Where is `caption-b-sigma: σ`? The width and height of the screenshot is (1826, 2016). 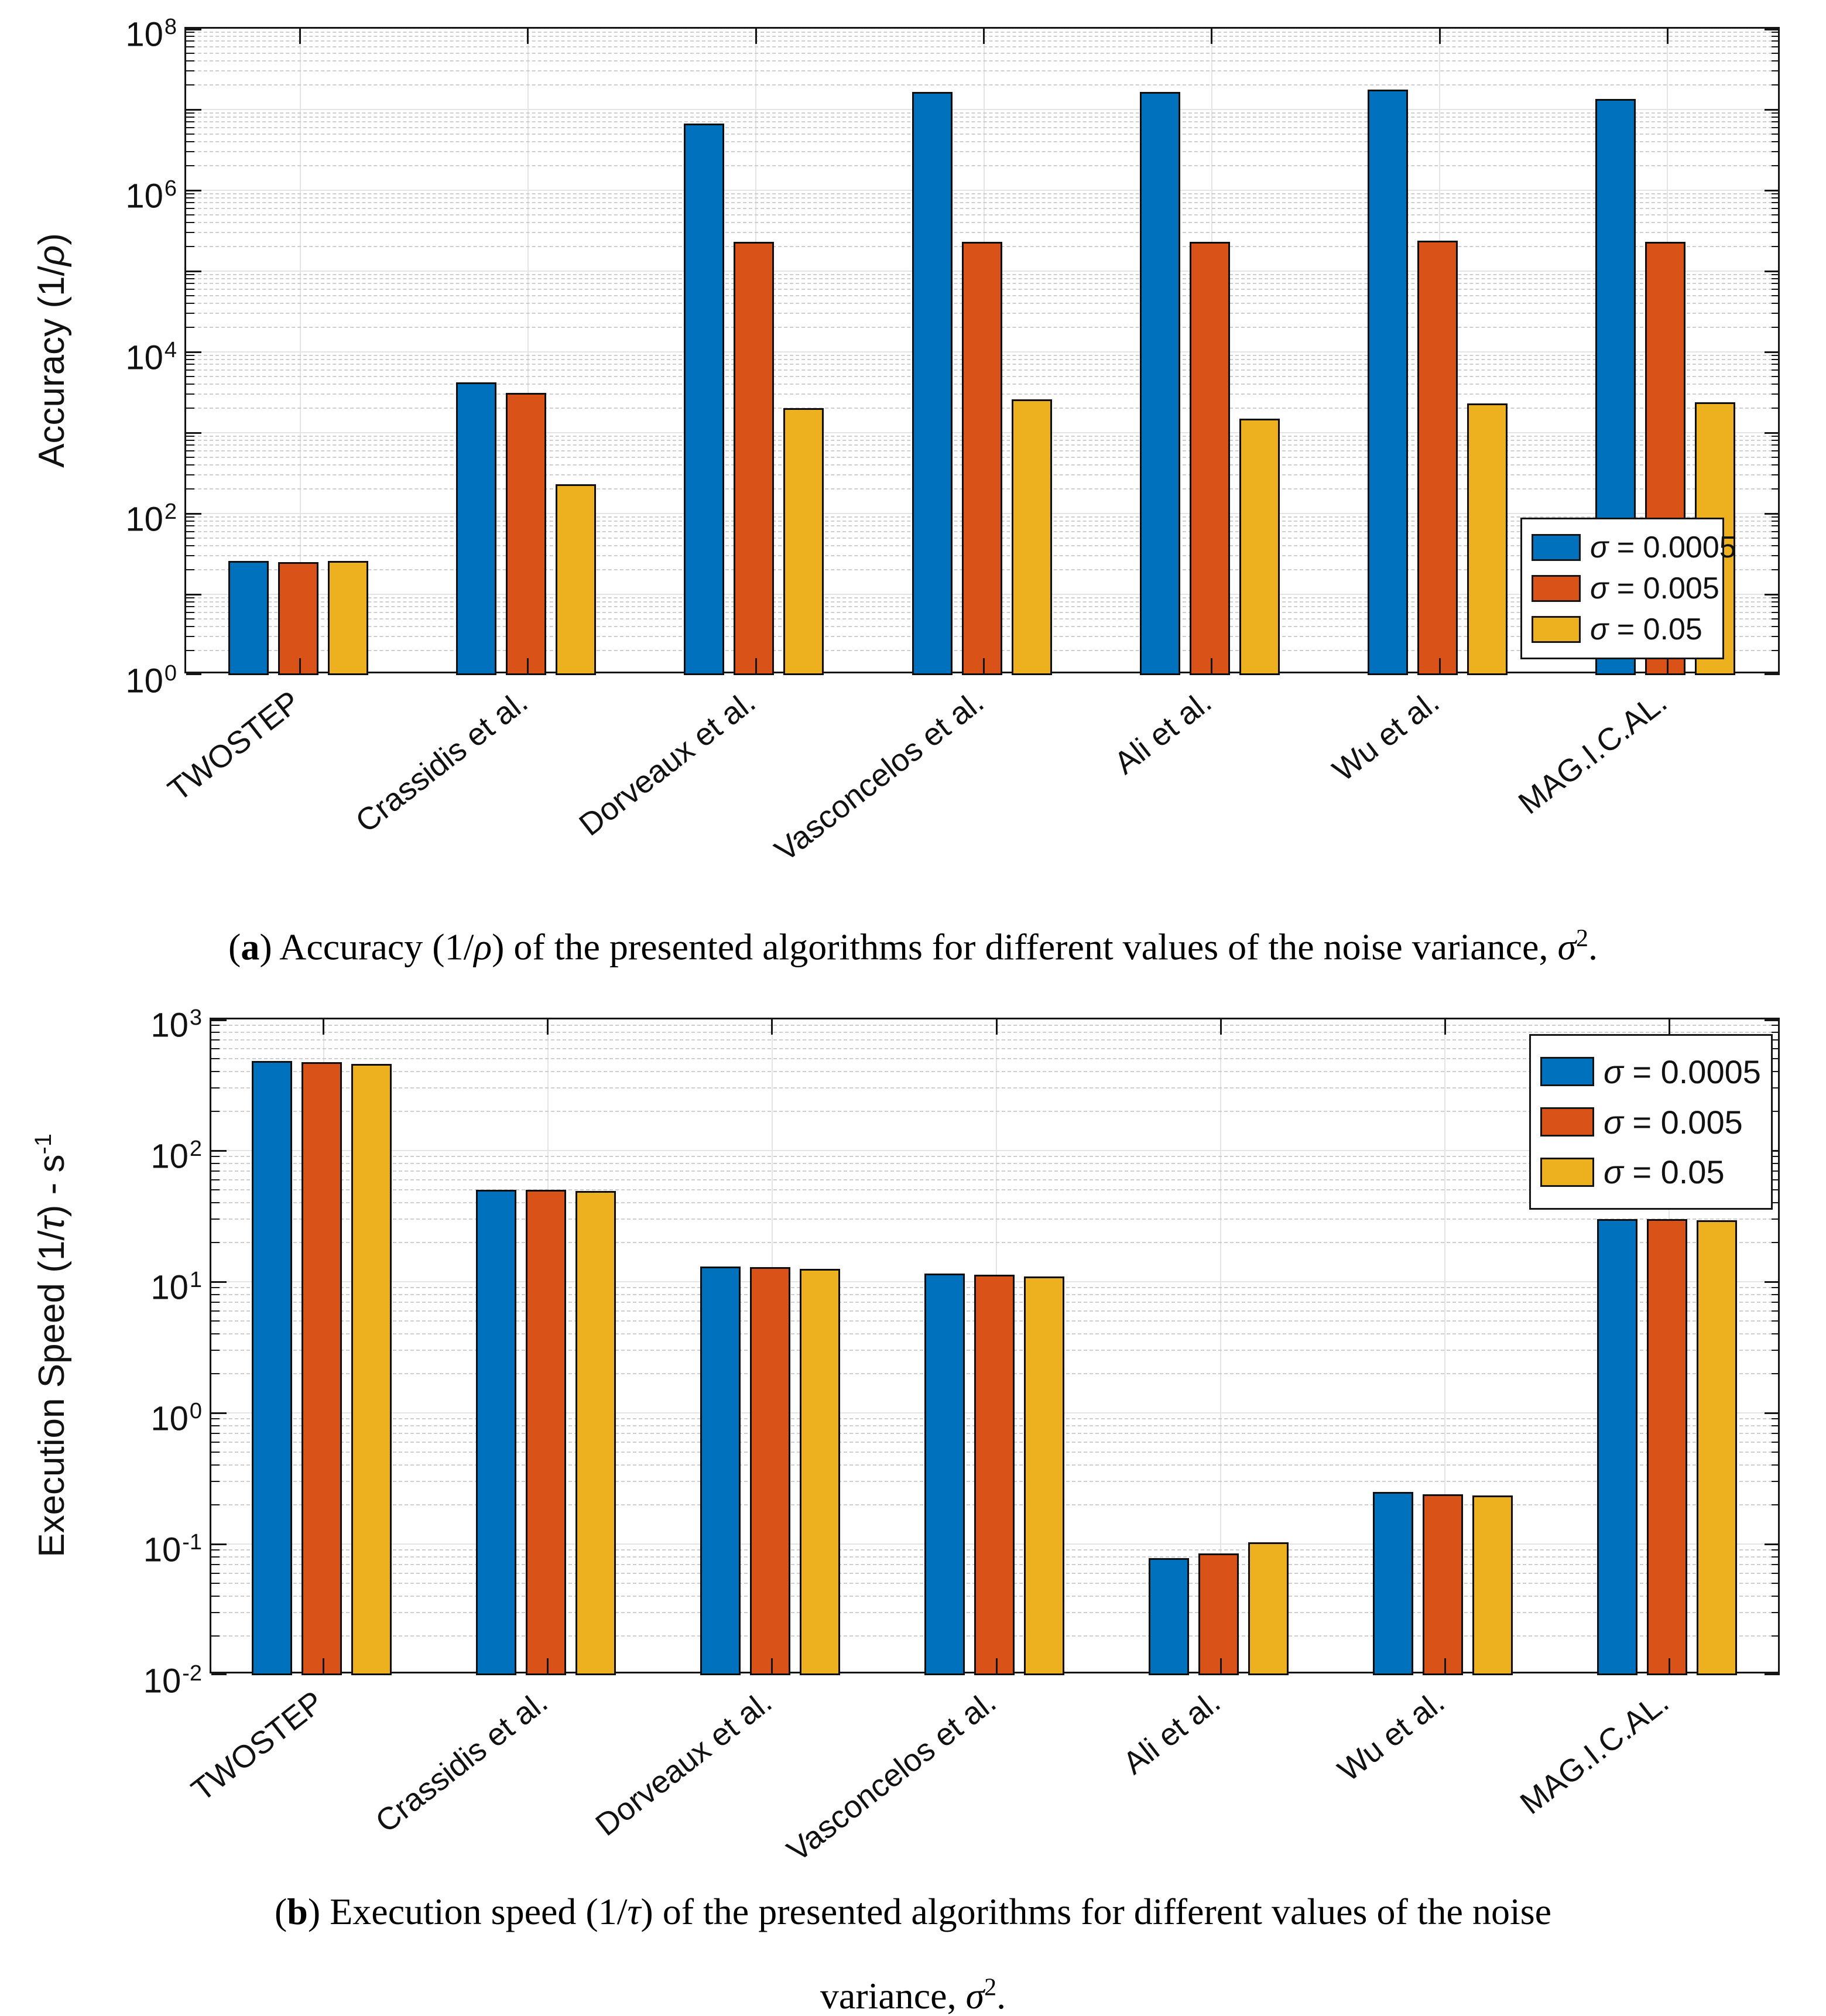
caption-b-sigma: σ is located at coordinates (975, 1995).